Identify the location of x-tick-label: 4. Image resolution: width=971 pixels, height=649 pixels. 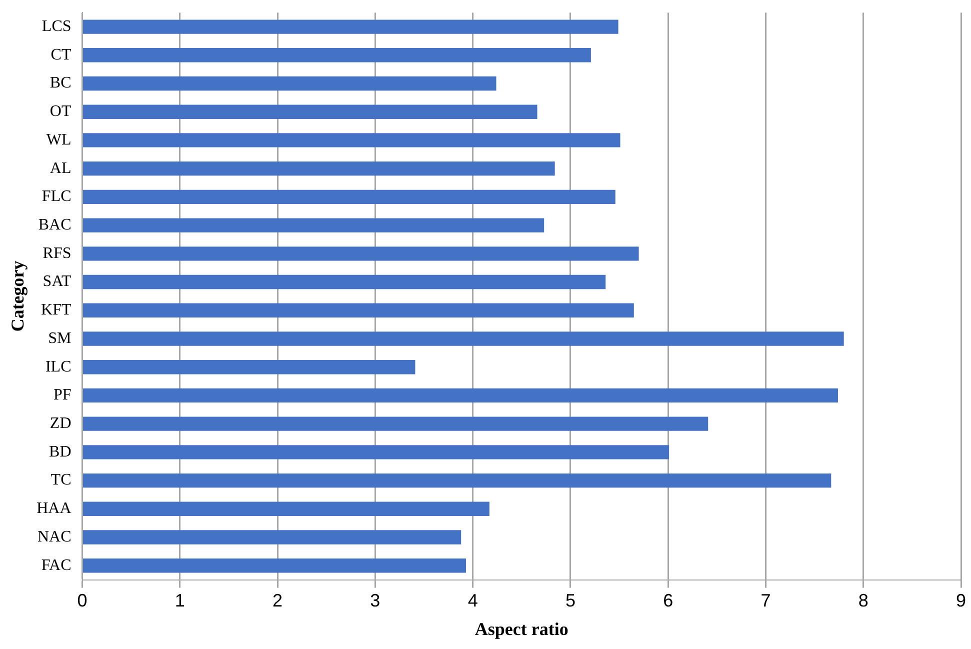
(473, 600).